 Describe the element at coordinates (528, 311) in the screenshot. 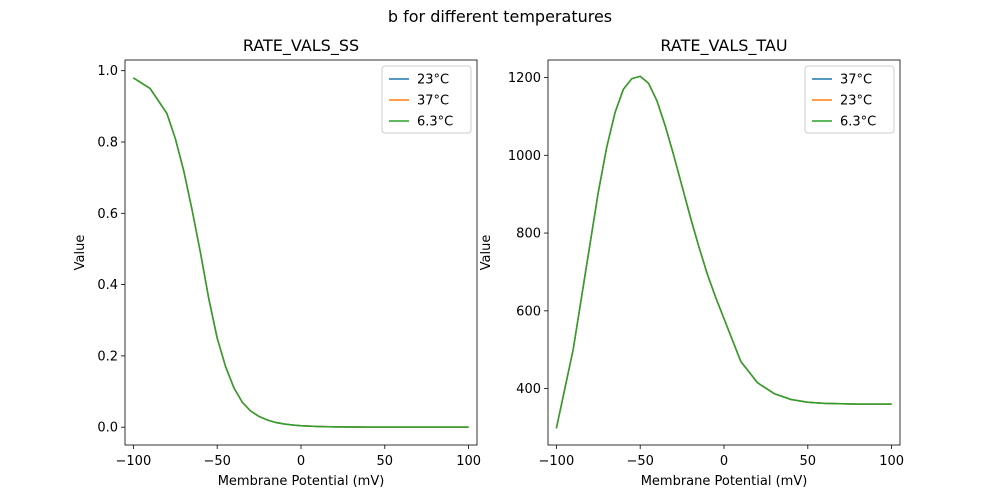

I see `y-tick-label: 600` at that location.